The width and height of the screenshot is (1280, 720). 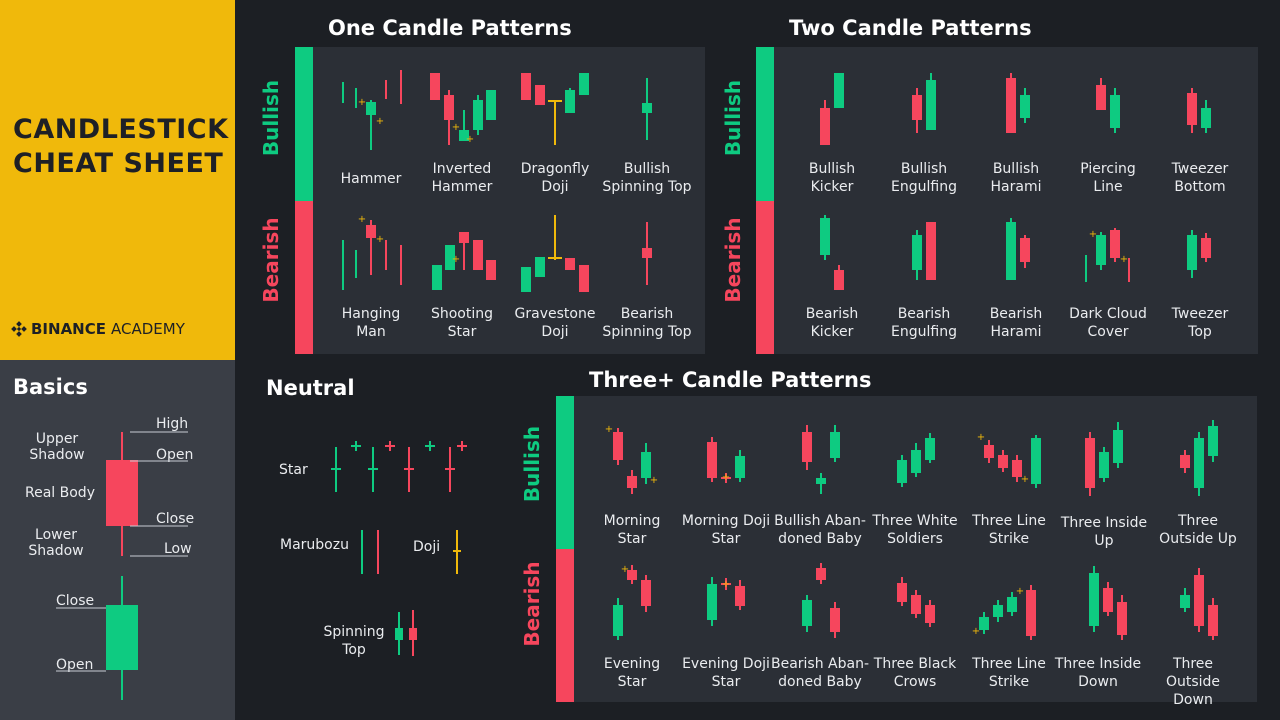 What do you see at coordinates (60, 493) in the screenshot?
I see `real-body-label: Real Body` at bounding box center [60, 493].